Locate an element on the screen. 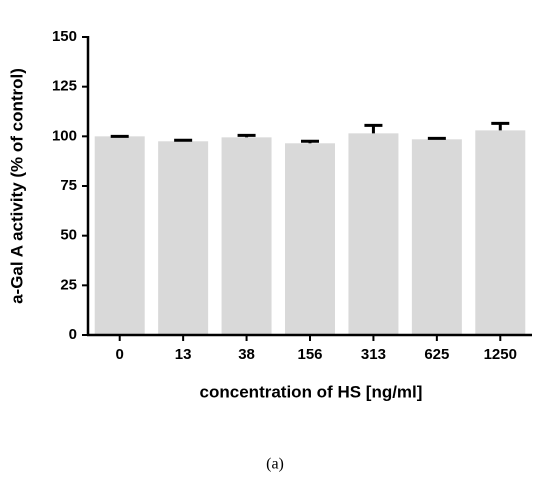 This screenshot has height=483, width=550. y-tick-label: 0 is located at coordinates (73, 334).